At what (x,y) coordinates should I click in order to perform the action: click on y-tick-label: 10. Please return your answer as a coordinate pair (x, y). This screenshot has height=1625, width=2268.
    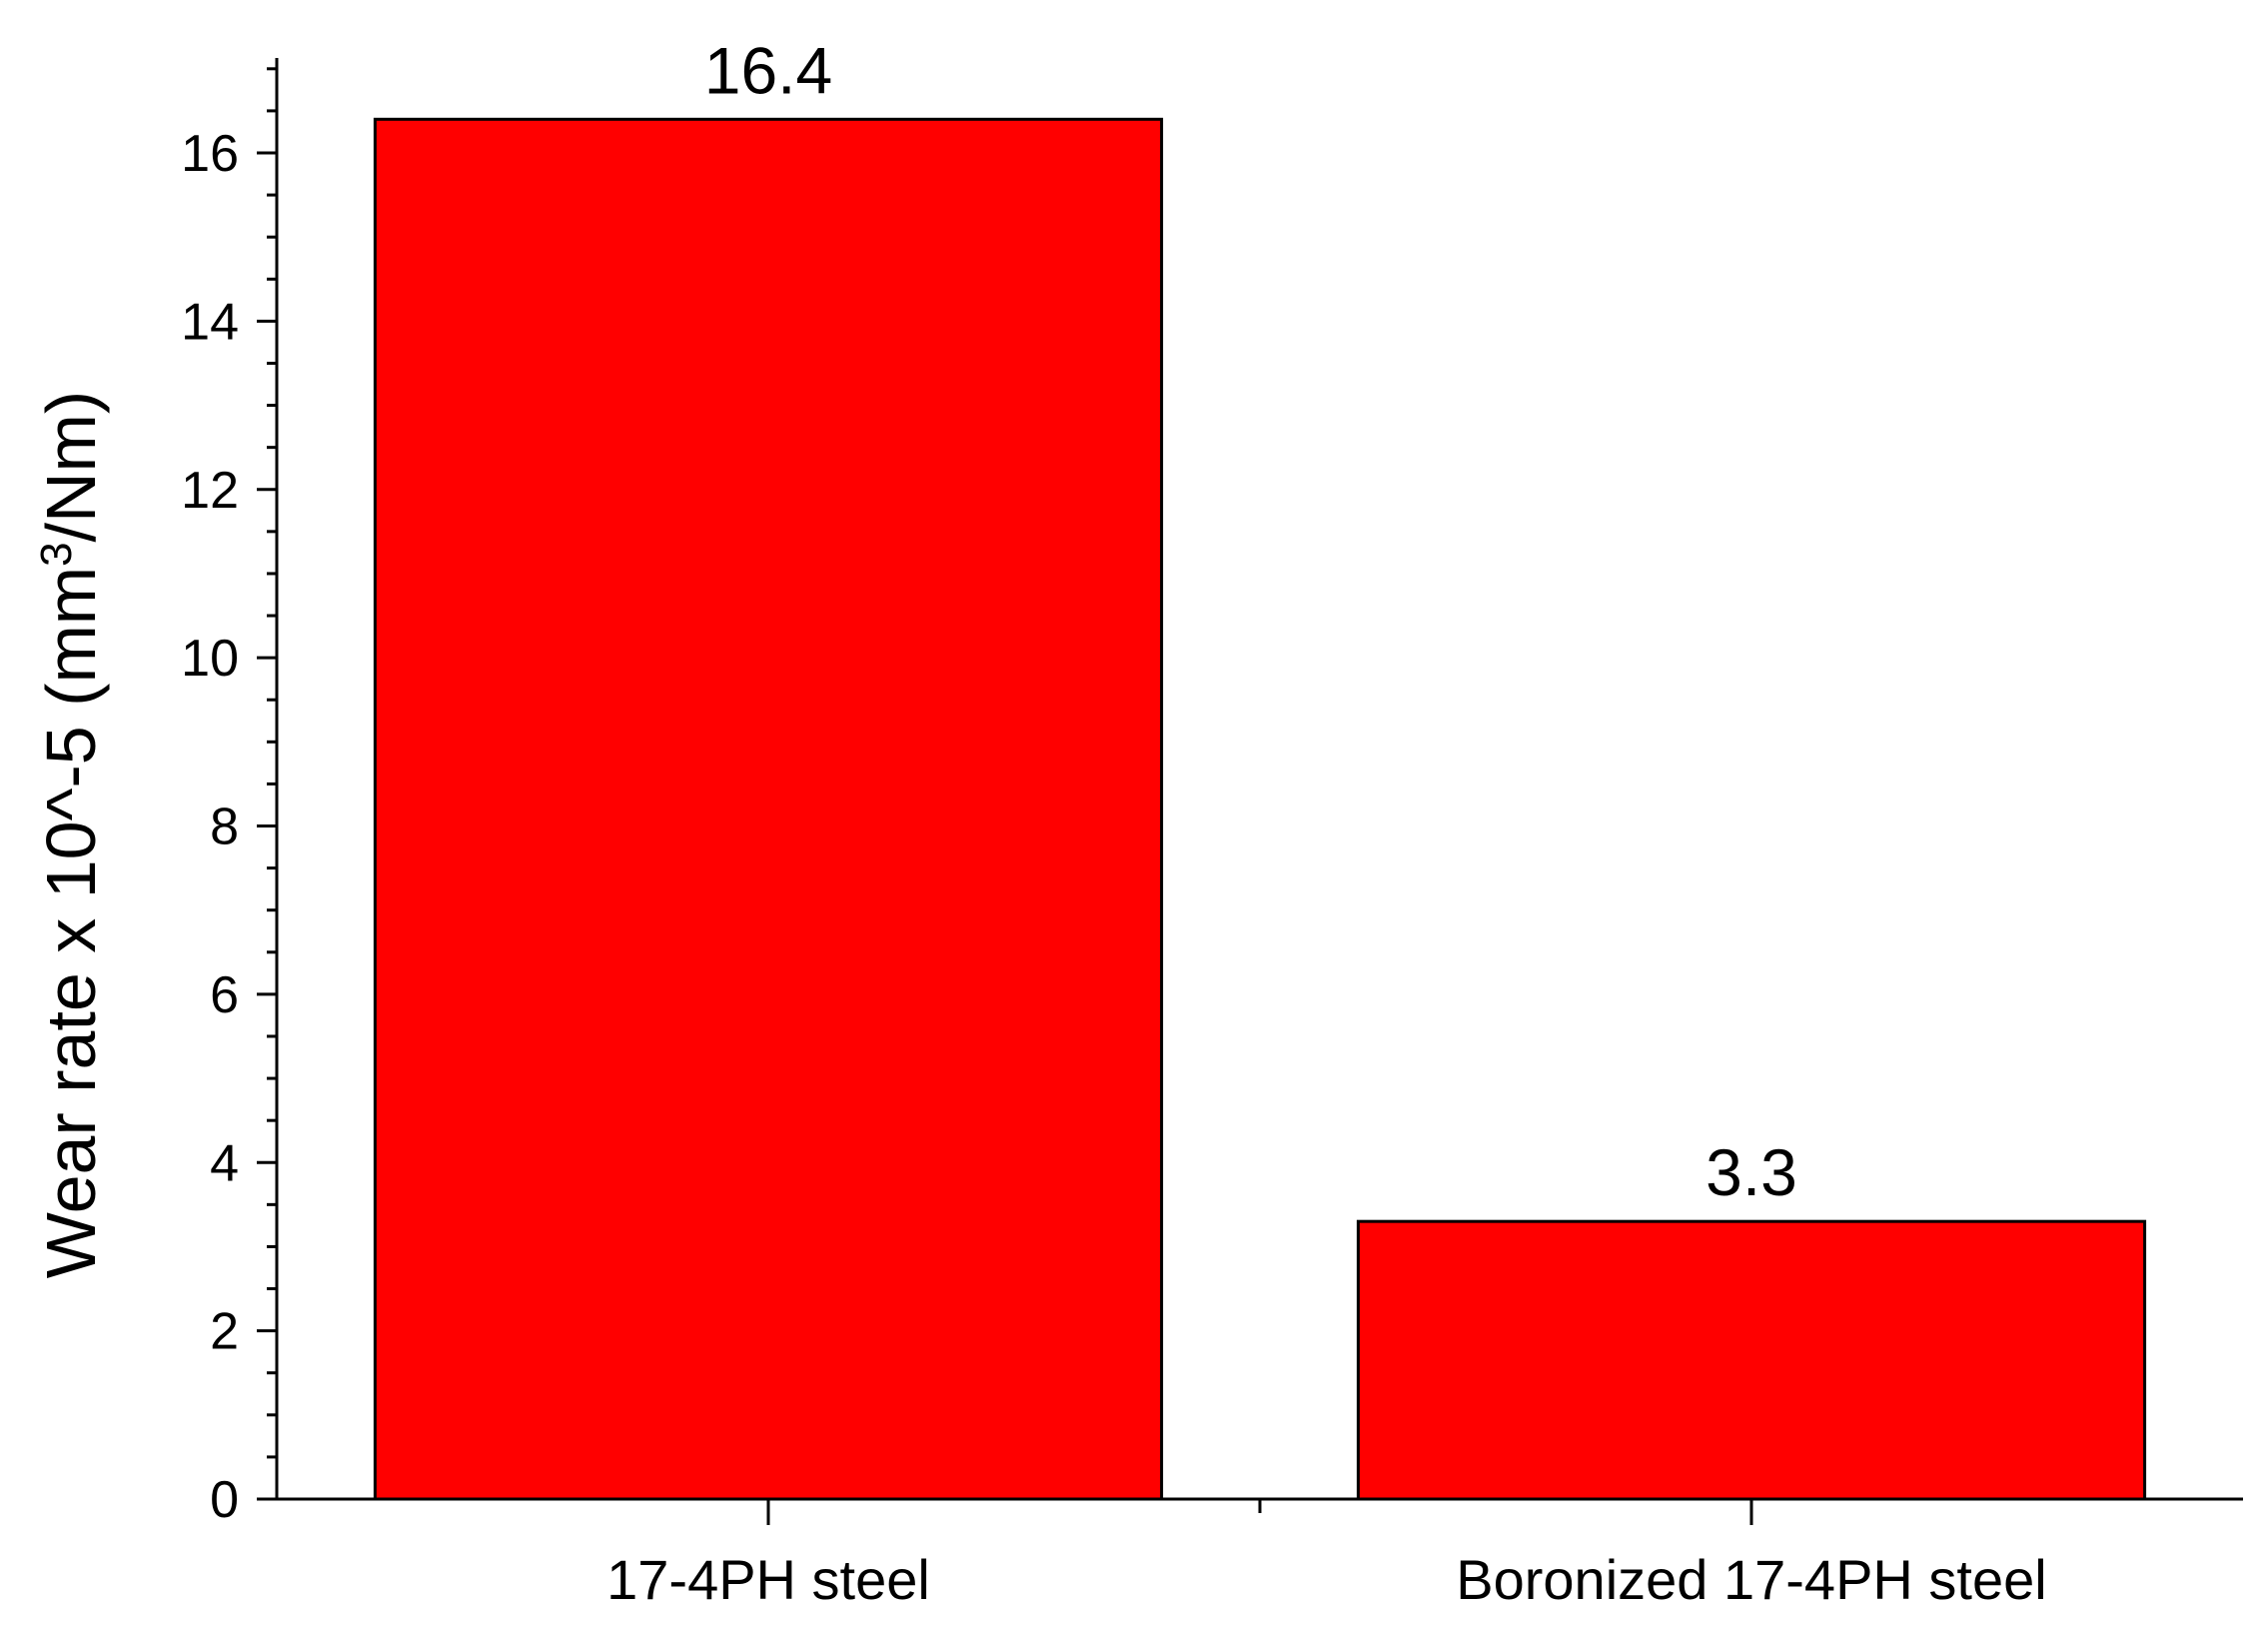
    Looking at the image, I should click on (210, 659).